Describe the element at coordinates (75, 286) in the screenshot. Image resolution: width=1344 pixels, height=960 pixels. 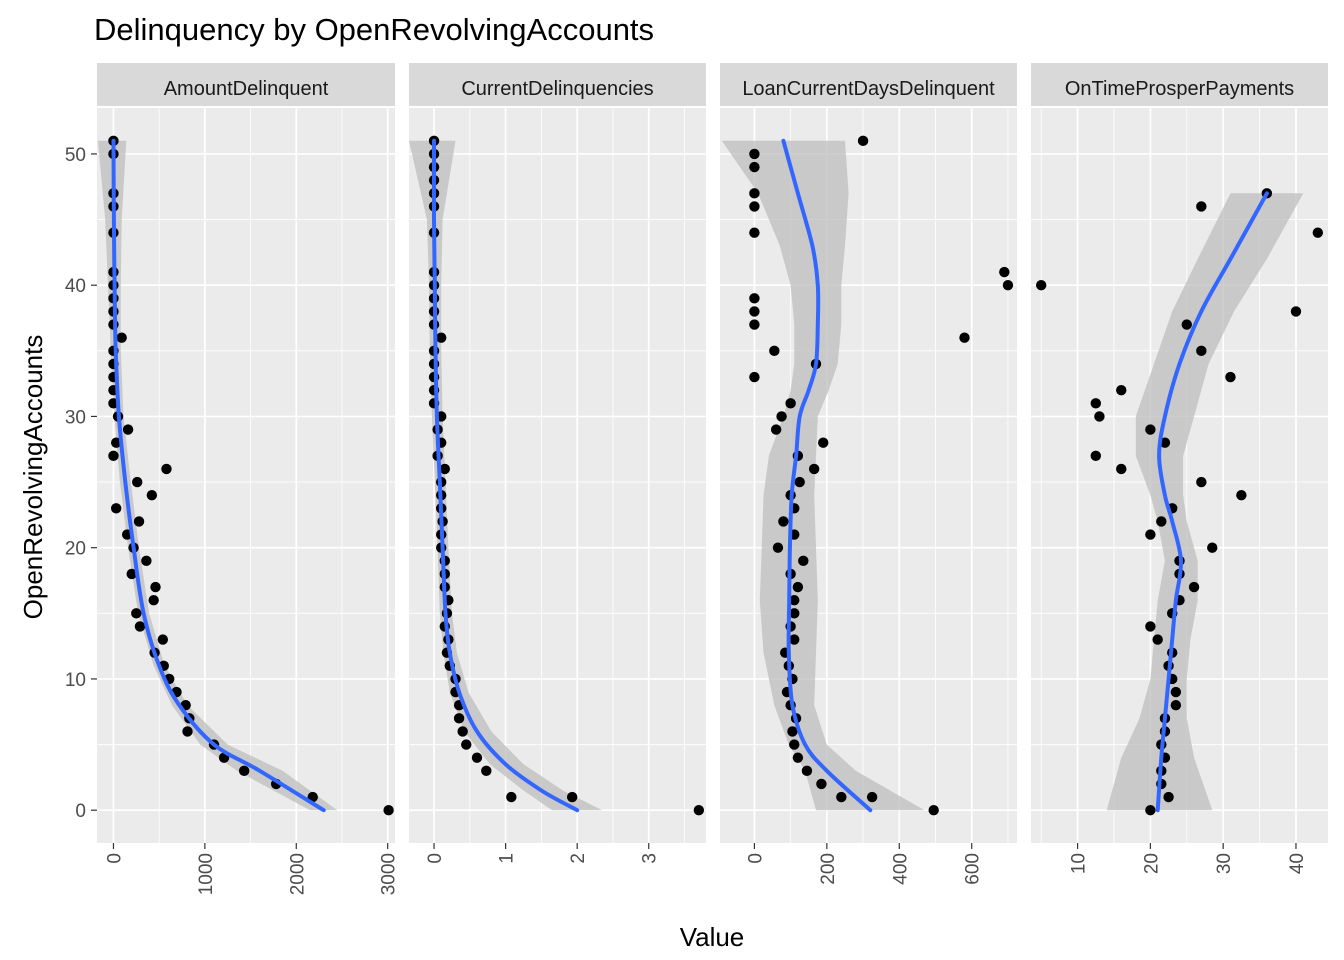
I see `y-tick-label: 40` at that location.